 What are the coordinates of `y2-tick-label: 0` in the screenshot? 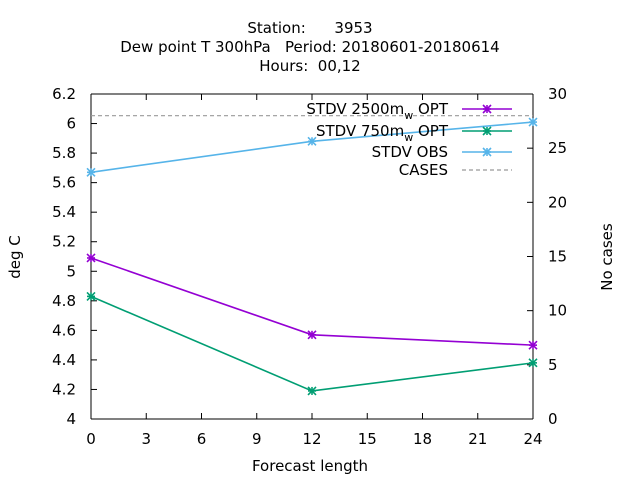 It's located at (553, 419).